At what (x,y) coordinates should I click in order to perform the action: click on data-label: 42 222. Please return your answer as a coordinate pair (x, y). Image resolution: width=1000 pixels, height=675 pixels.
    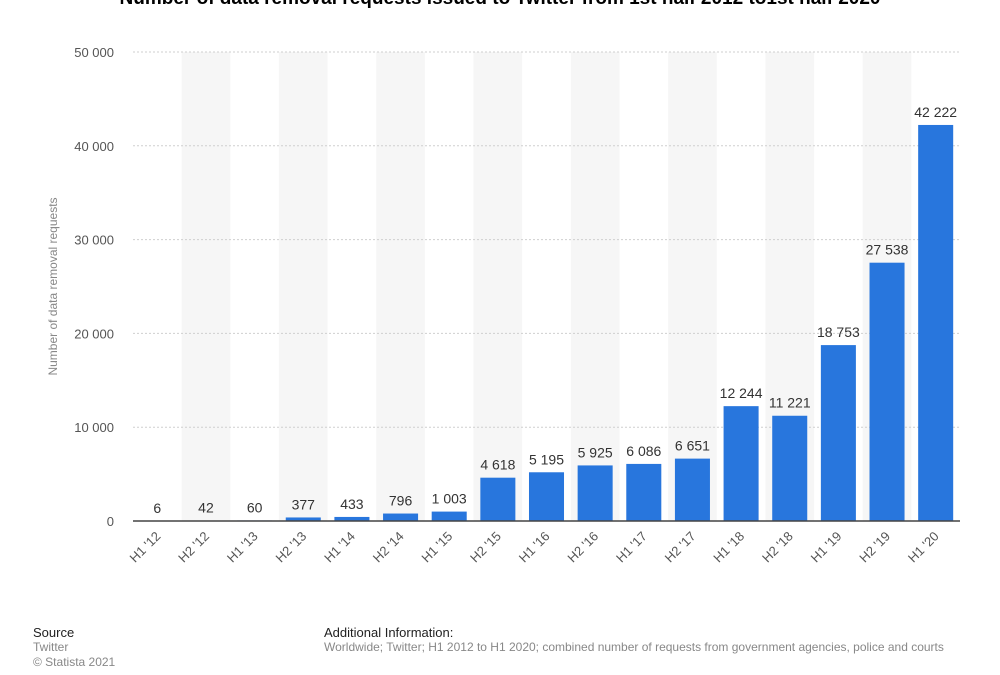
    Looking at the image, I should click on (935, 112).